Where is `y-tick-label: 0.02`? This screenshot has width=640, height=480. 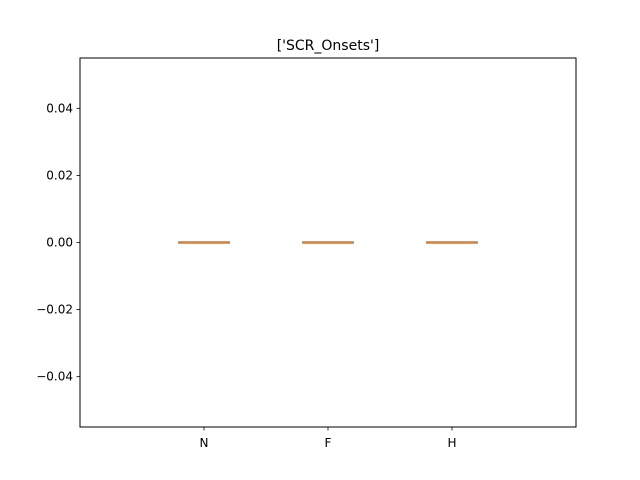
y-tick-label: 0.02 is located at coordinates (59, 175).